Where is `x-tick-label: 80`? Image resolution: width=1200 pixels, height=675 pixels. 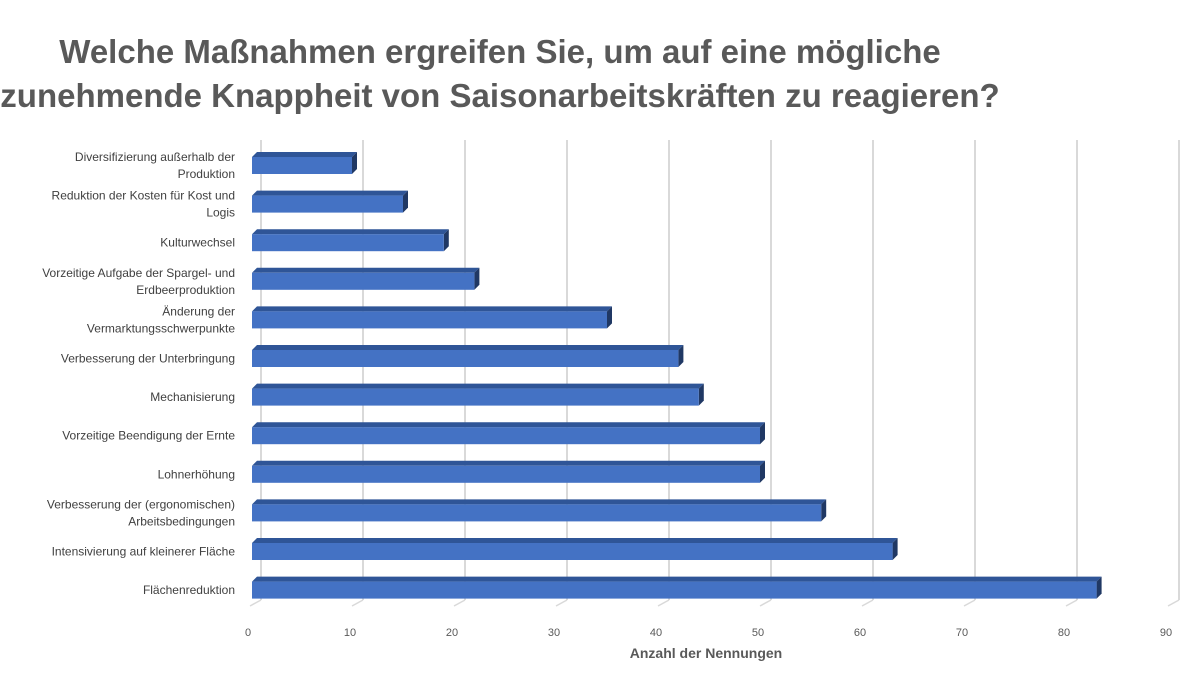
x-tick-label: 80 is located at coordinates (1064, 633).